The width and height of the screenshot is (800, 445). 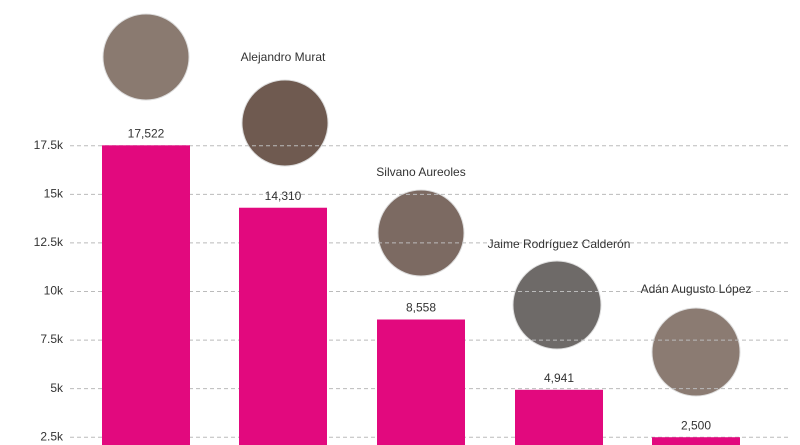 I want to click on y-tick-label: 5k, so click(x=57, y=388).